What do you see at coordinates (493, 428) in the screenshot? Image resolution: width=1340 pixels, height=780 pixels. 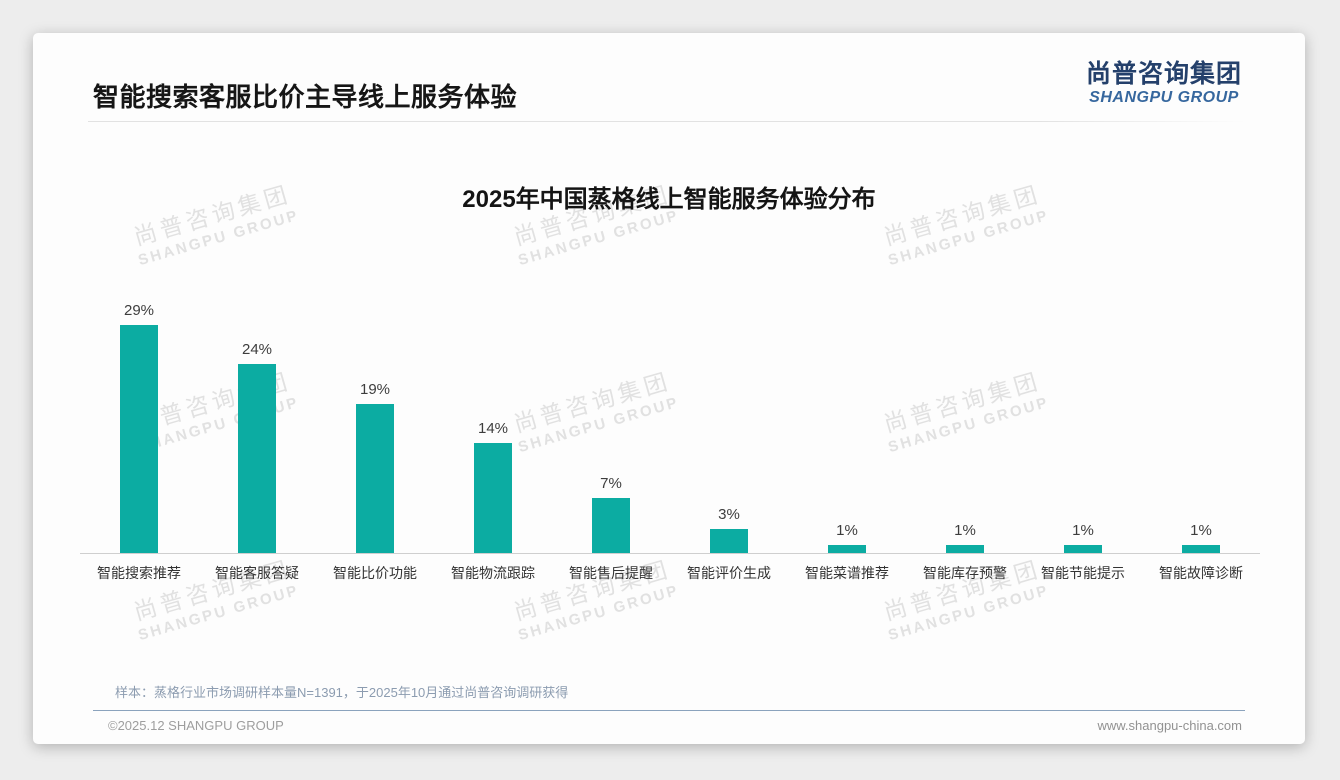 I see `bar-value-label: 14%` at bounding box center [493, 428].